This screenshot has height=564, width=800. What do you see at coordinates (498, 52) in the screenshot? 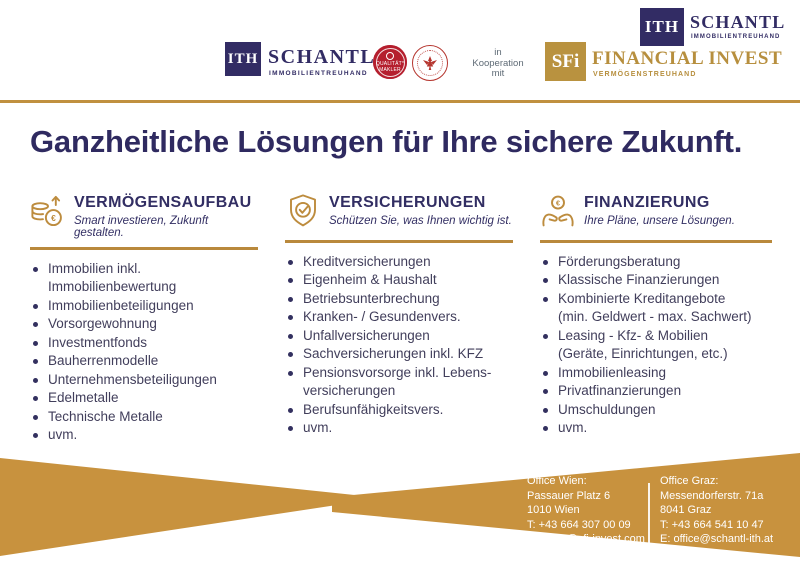
I see `cooperation-line: in` at bounding box center [498, 52].